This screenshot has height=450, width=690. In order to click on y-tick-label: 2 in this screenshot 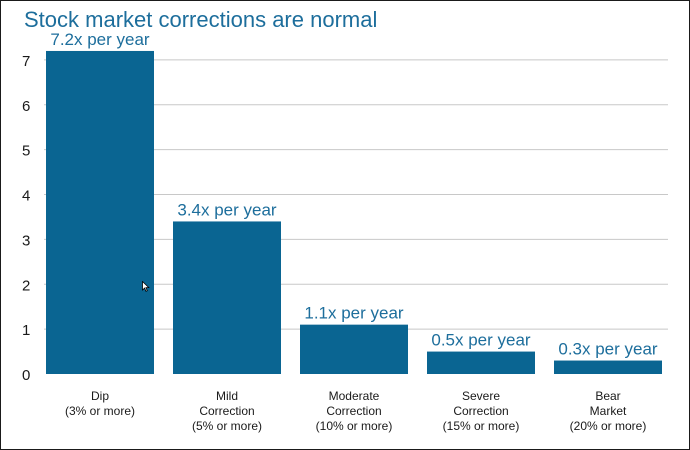, I will do `click(26, 285)`.